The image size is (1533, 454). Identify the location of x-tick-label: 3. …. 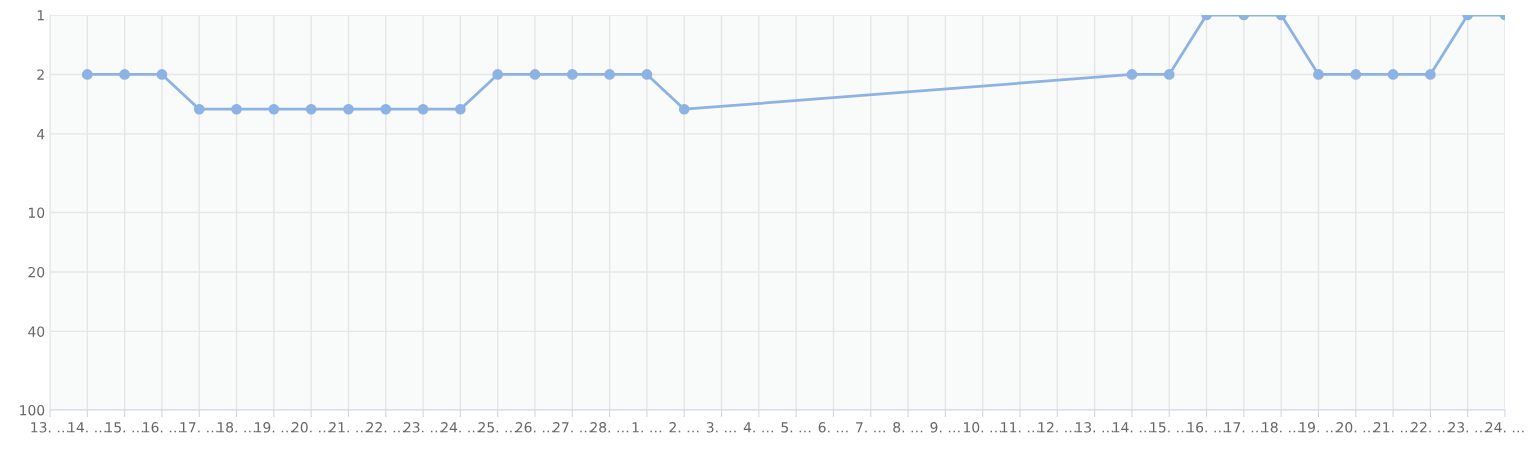
(721, 427).